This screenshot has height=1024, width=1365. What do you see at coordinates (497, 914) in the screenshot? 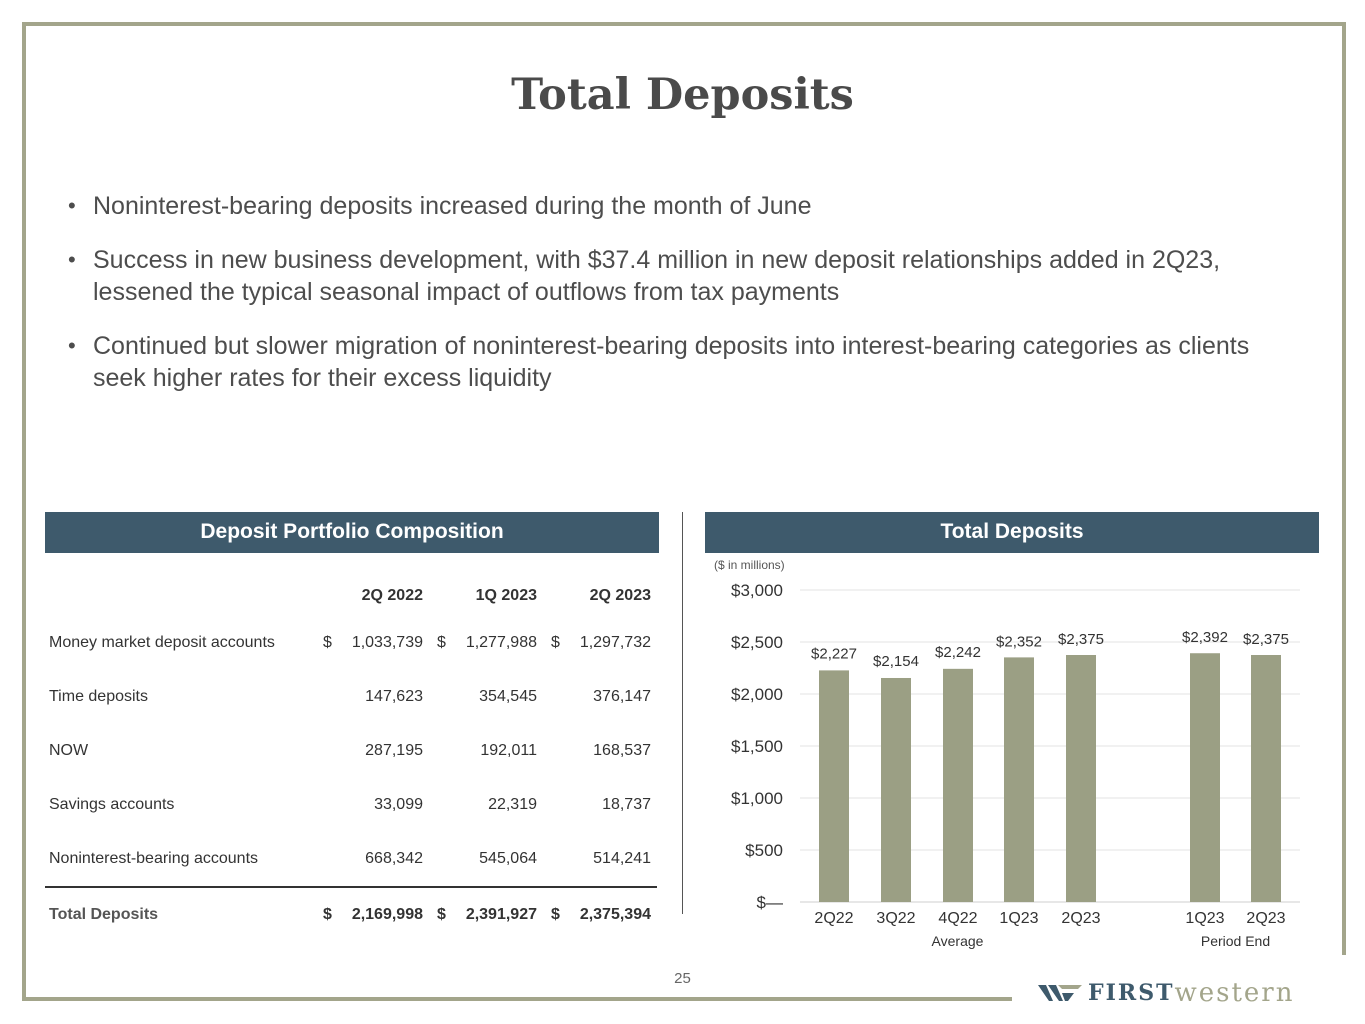
I see `cell-value: 2,391,927` at bounding box center [497, 914].